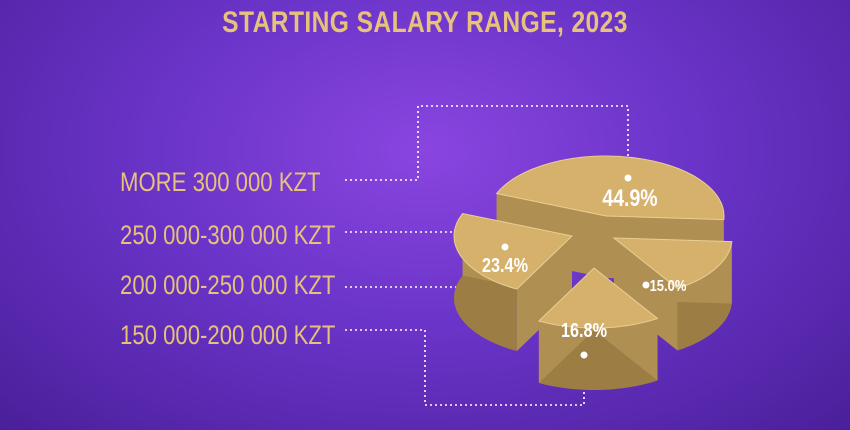 This screenshot has width=850, height=430. I want to click on data-label: 23.4%, so click(505, 266).